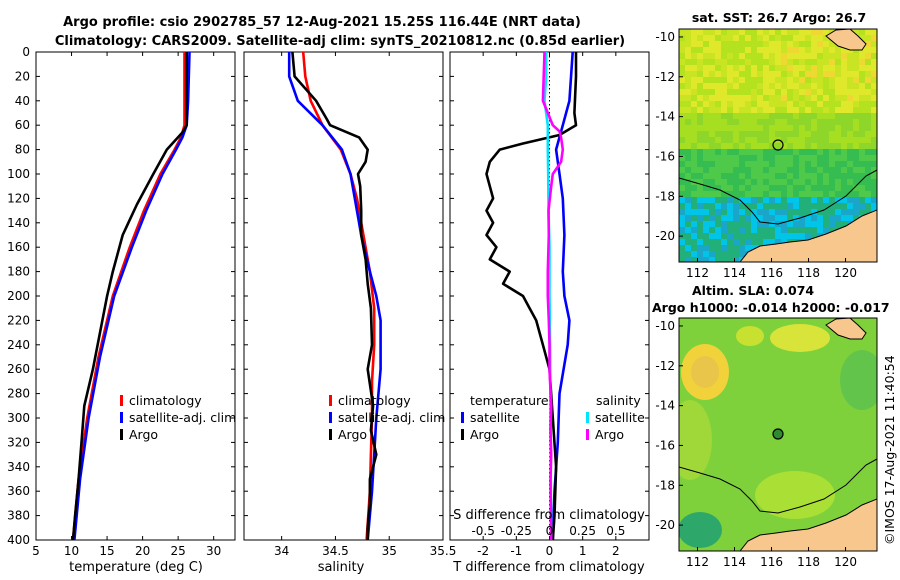  I want to click on x-tick-label: 10, so click(71, 551).